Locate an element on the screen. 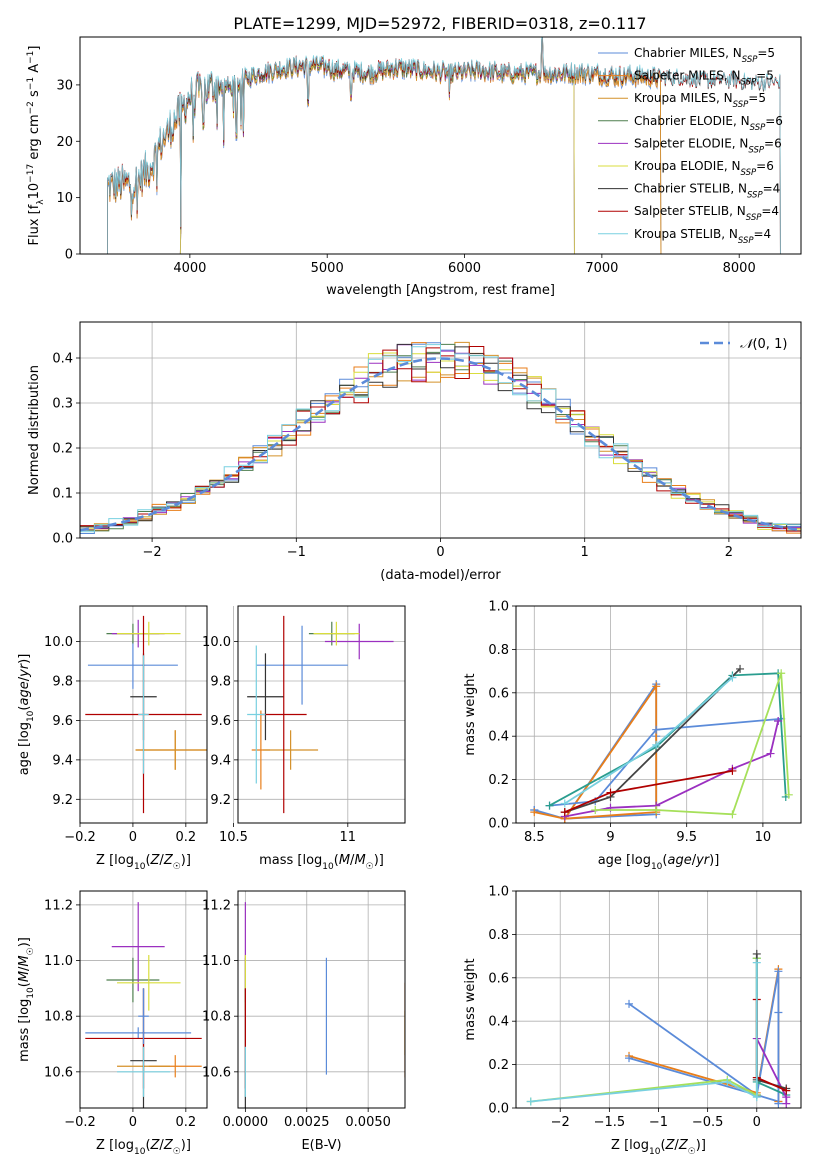  x-tick-label: 8.5 is located at coordinates (534, 837).